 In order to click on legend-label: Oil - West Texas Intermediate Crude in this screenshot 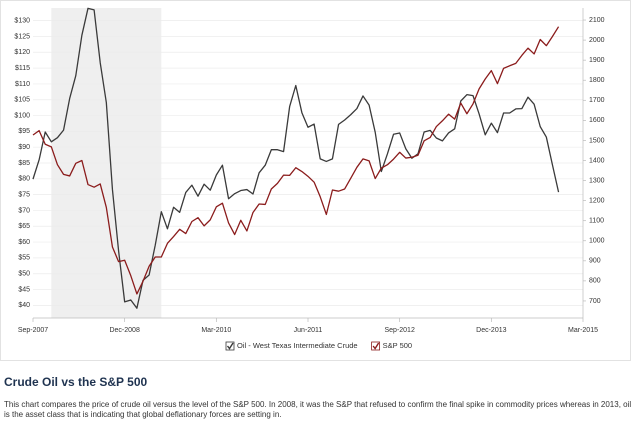, I will do `click(297, 345)`.